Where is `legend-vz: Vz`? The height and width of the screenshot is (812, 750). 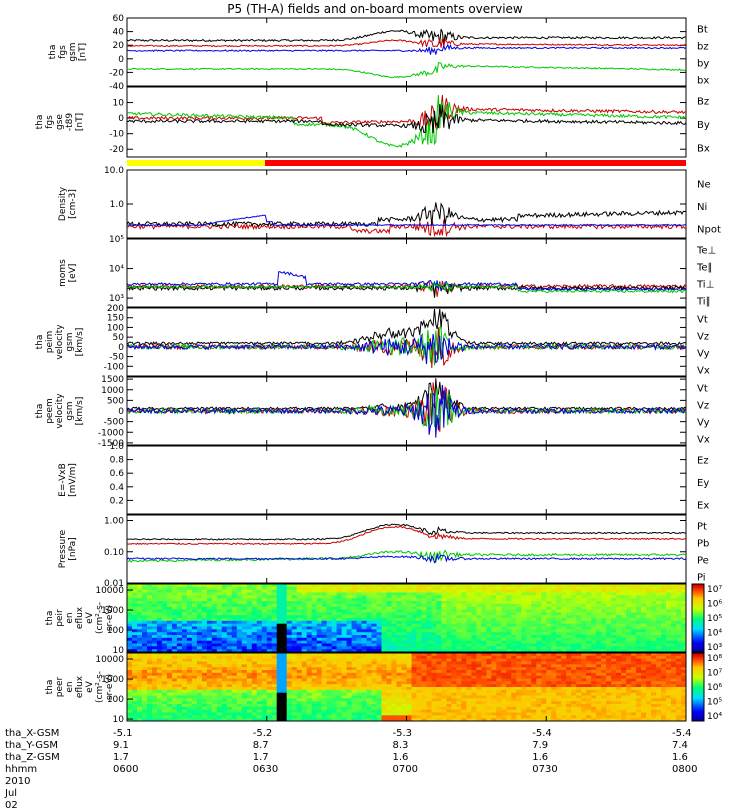
legend-vz: Vz is located at coordinates (703, 337).